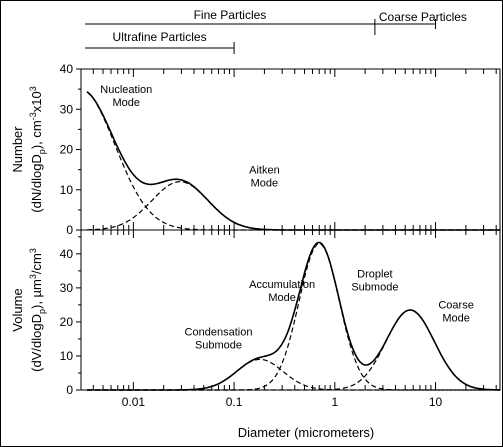 The width and height of the screenshot is (503, 447). What do you see at coordinates (37, 310) in the screenshot?
I see `y-axis-title-units: (dV/dlogDp), µm3/cm3` at bounding box center [37, 310].